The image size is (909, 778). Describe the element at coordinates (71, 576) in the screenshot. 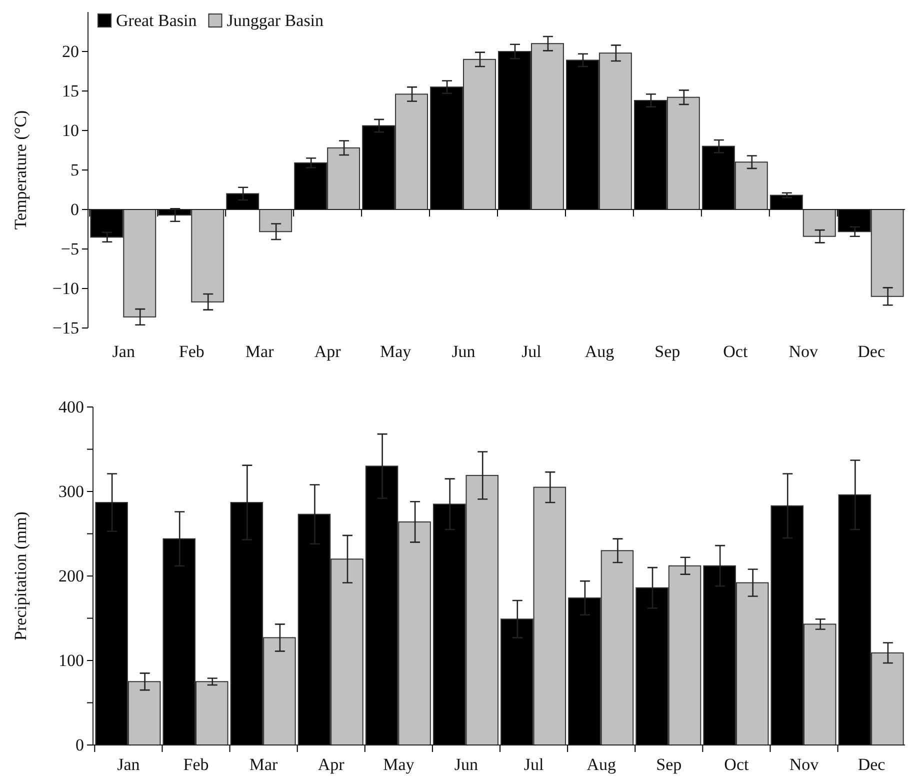

I see `y-tick-label: 200` at that location.